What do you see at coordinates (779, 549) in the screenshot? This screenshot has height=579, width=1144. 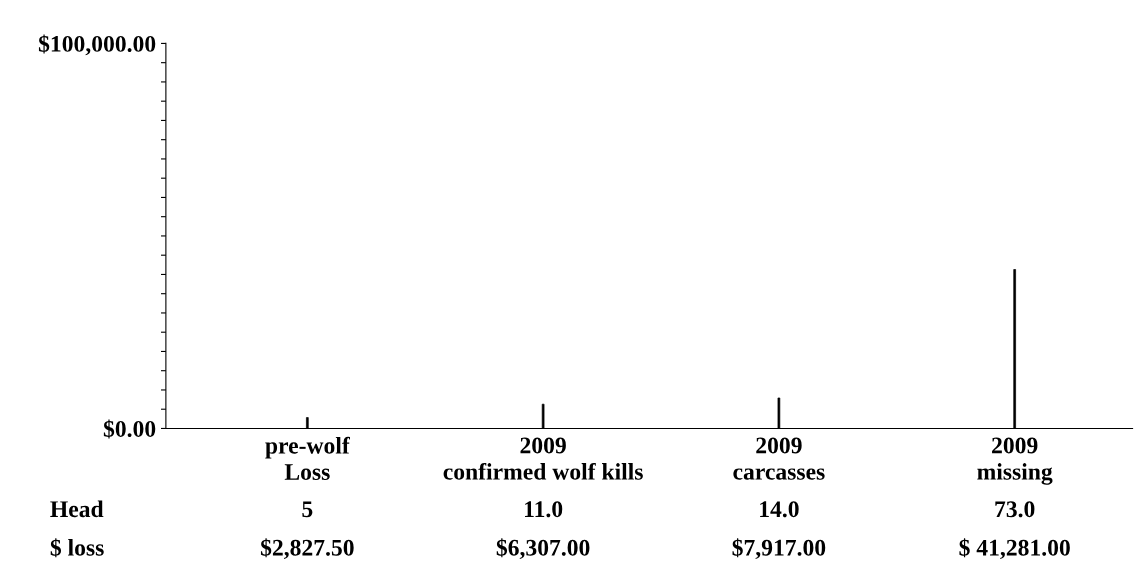 I see `data-label: $7,917.00` at bounding box center [779, 549].